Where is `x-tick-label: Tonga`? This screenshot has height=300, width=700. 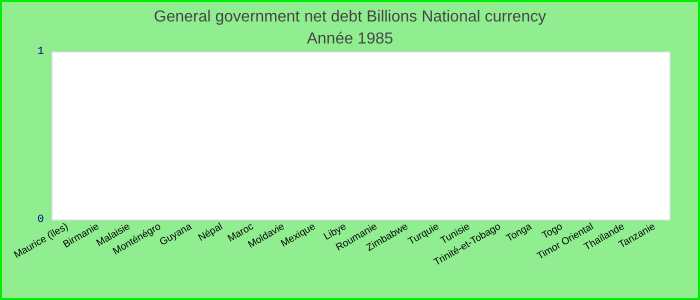 x-tick-label: Tonga is located at coordinates (519, 232).